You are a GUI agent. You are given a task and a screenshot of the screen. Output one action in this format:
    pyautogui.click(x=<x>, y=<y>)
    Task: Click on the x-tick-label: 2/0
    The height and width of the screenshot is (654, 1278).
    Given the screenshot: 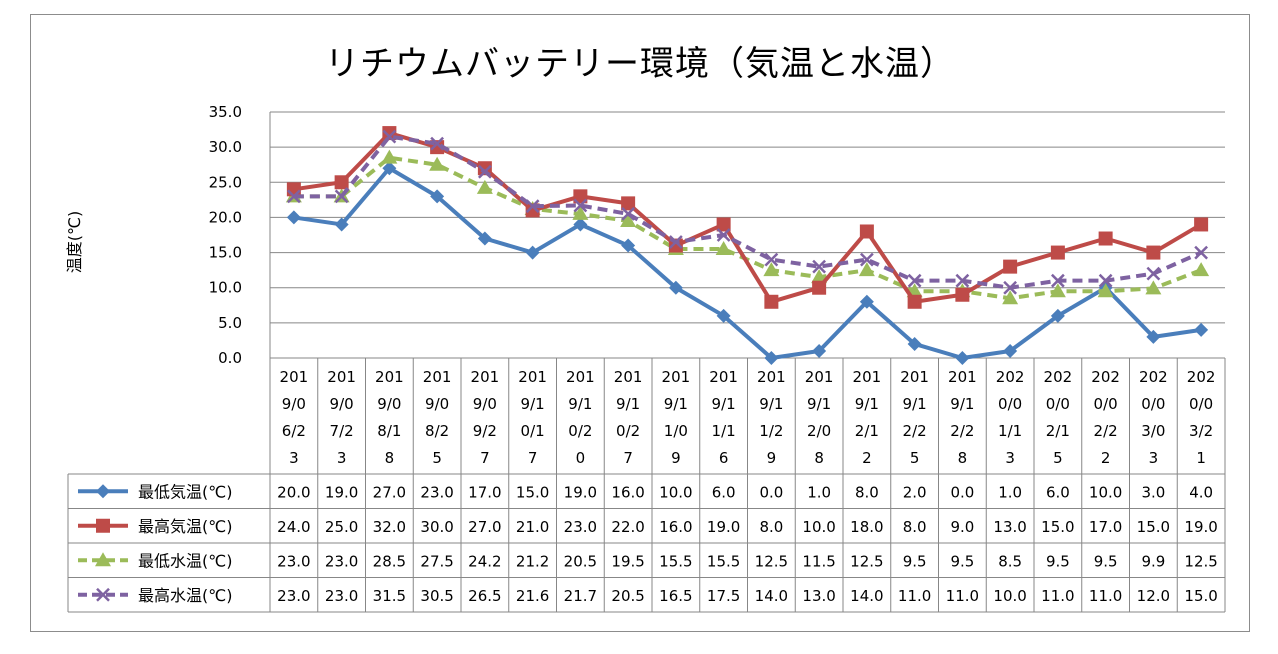 What is the action you would take?
    pyautogui.click(x=819, y=431)
    